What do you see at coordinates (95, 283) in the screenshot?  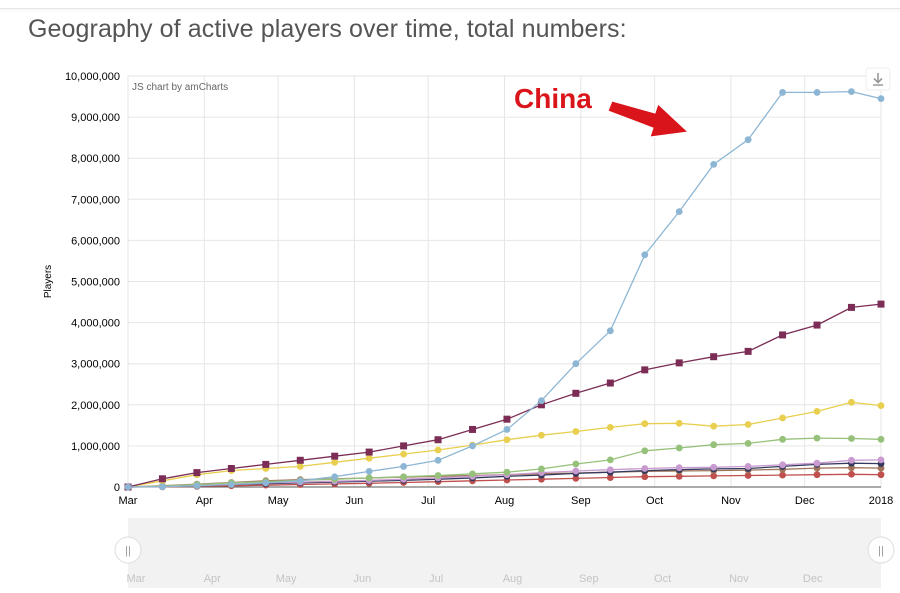 I see `y-tick-label: 5,000,000` at bounding box center [95, 283].